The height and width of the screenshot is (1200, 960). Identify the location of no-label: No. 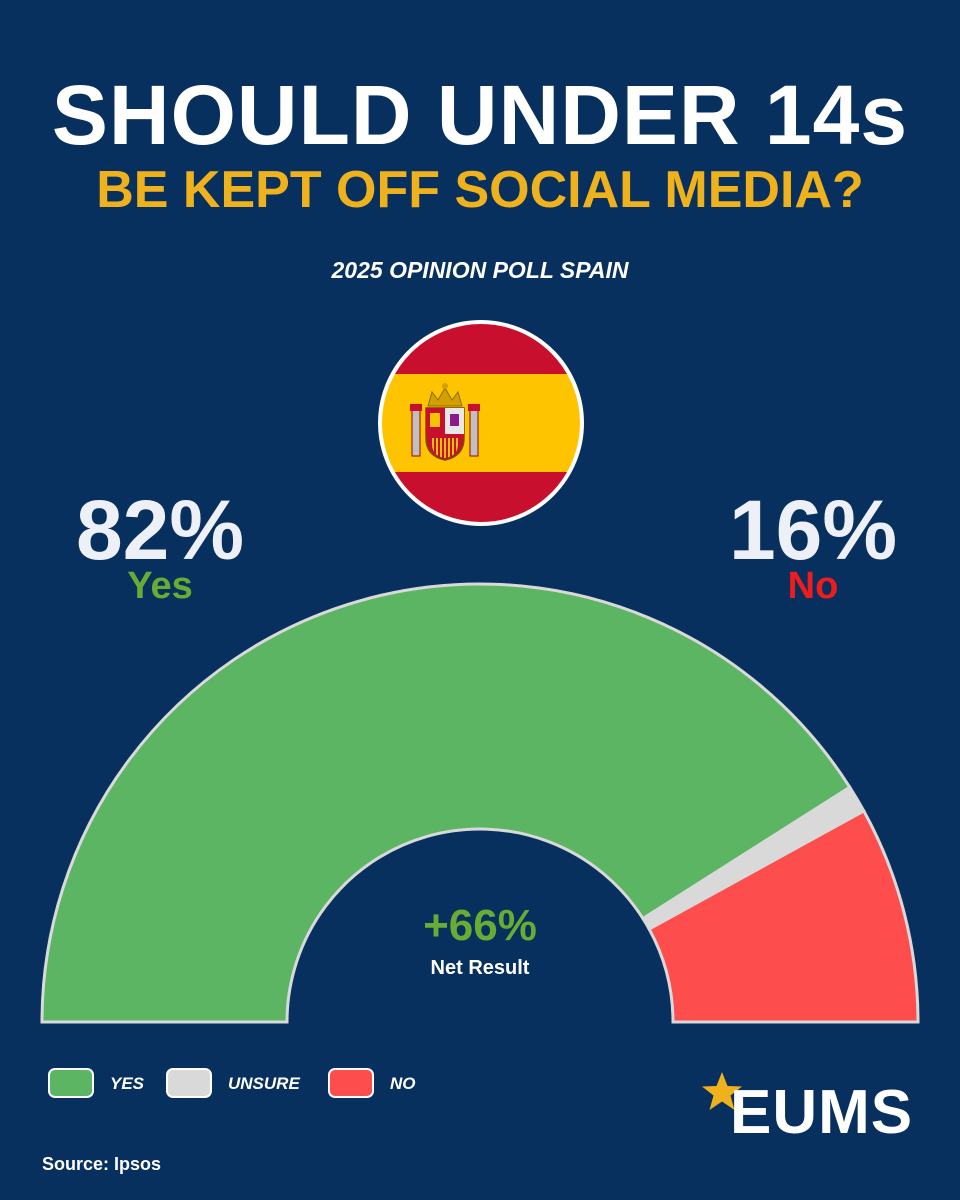
(813, 586).